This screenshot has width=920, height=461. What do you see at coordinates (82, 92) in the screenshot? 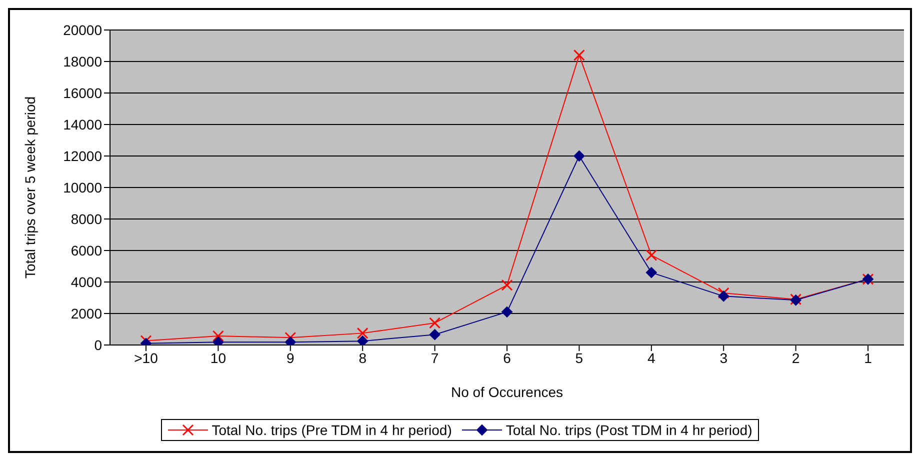
I see `y-tick-label: 16000` at bounding box center [82, 92].